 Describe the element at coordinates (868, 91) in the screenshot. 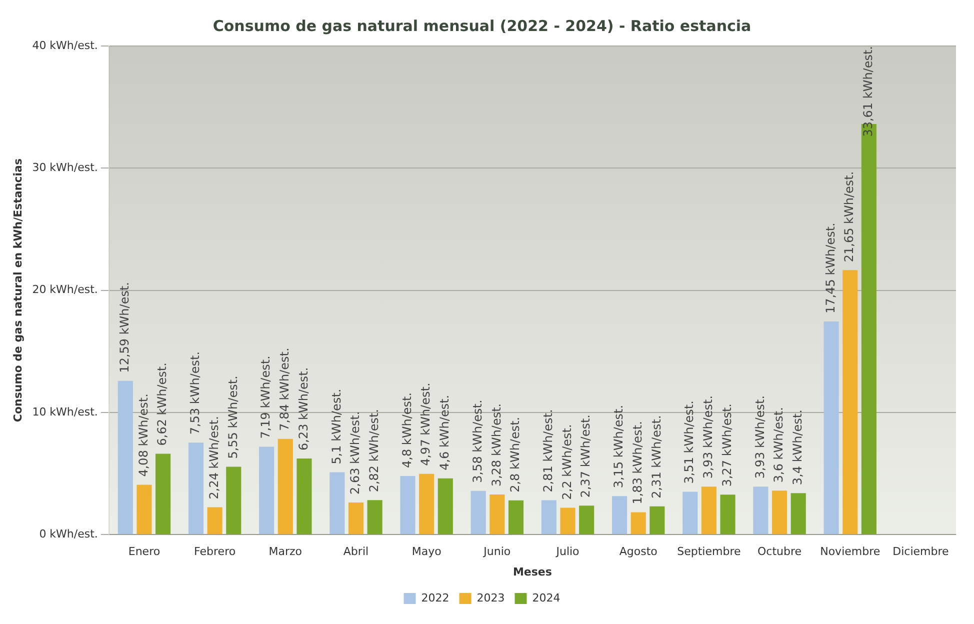

I see `data-label: 33,61 kWh/est.` at that location.